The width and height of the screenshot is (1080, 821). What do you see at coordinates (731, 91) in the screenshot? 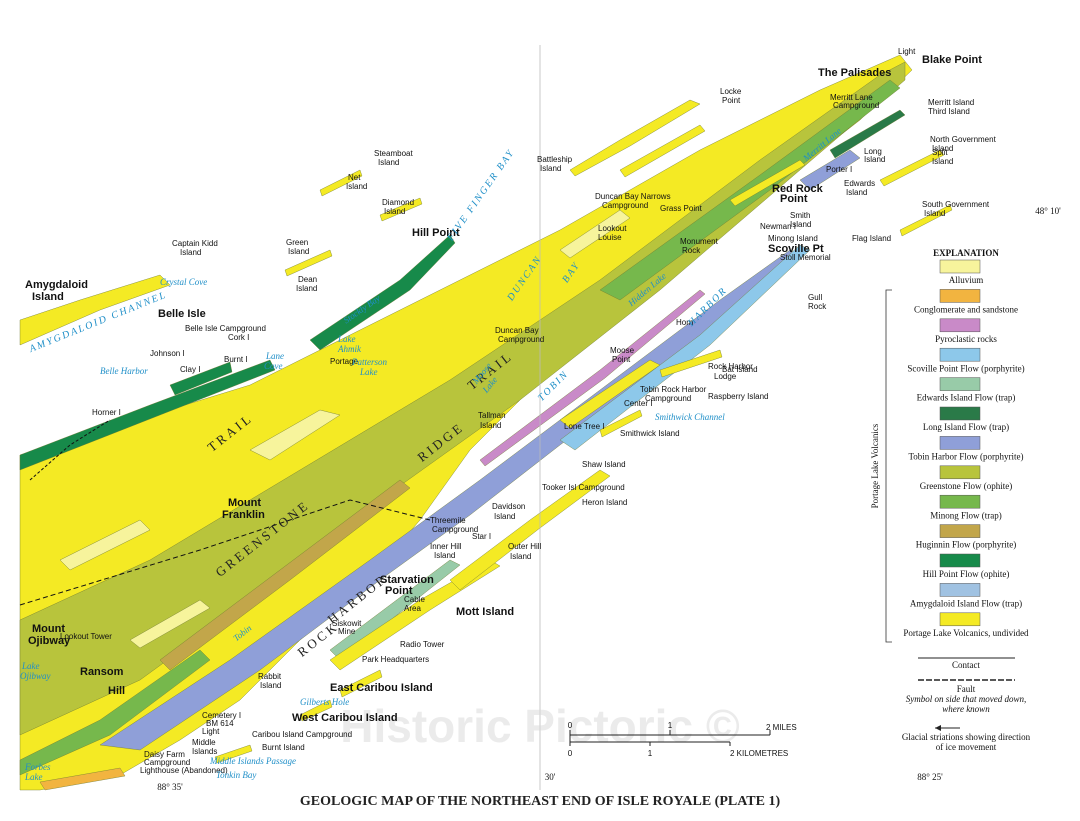
I see `place-label: Locke` at bounding box center [731, 91].